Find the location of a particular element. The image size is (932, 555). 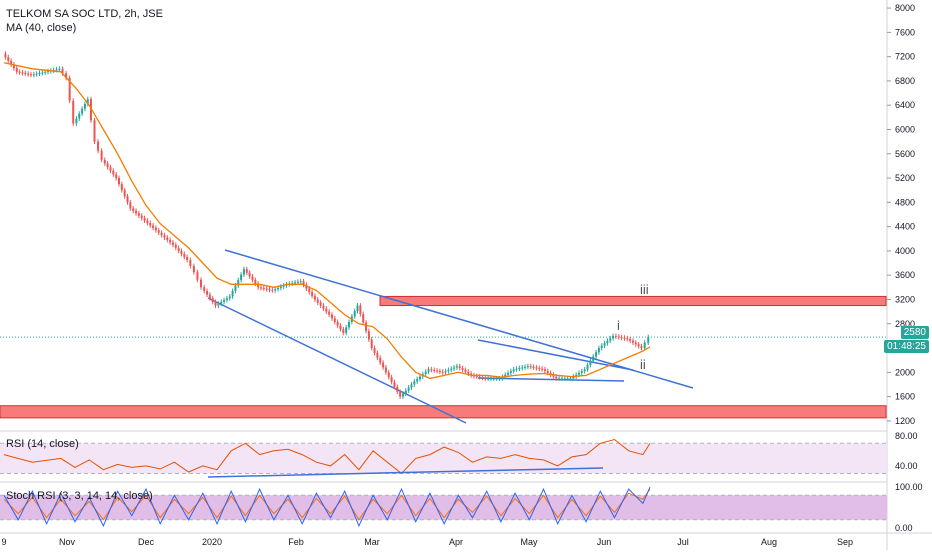

wave-label-ii: ii is located at coordinates (643, 364).